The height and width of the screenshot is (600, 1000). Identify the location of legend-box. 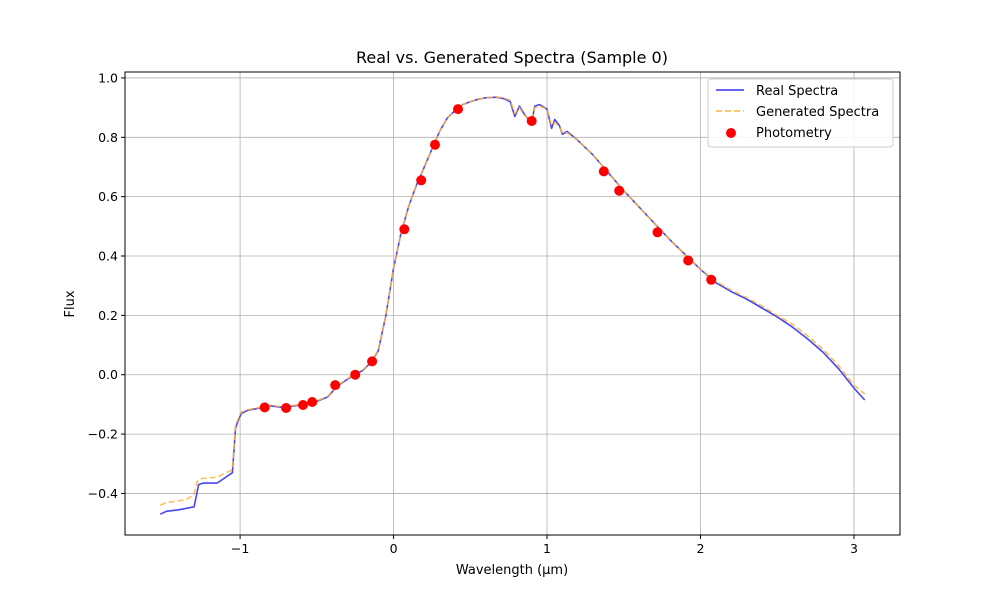
(800, 113).